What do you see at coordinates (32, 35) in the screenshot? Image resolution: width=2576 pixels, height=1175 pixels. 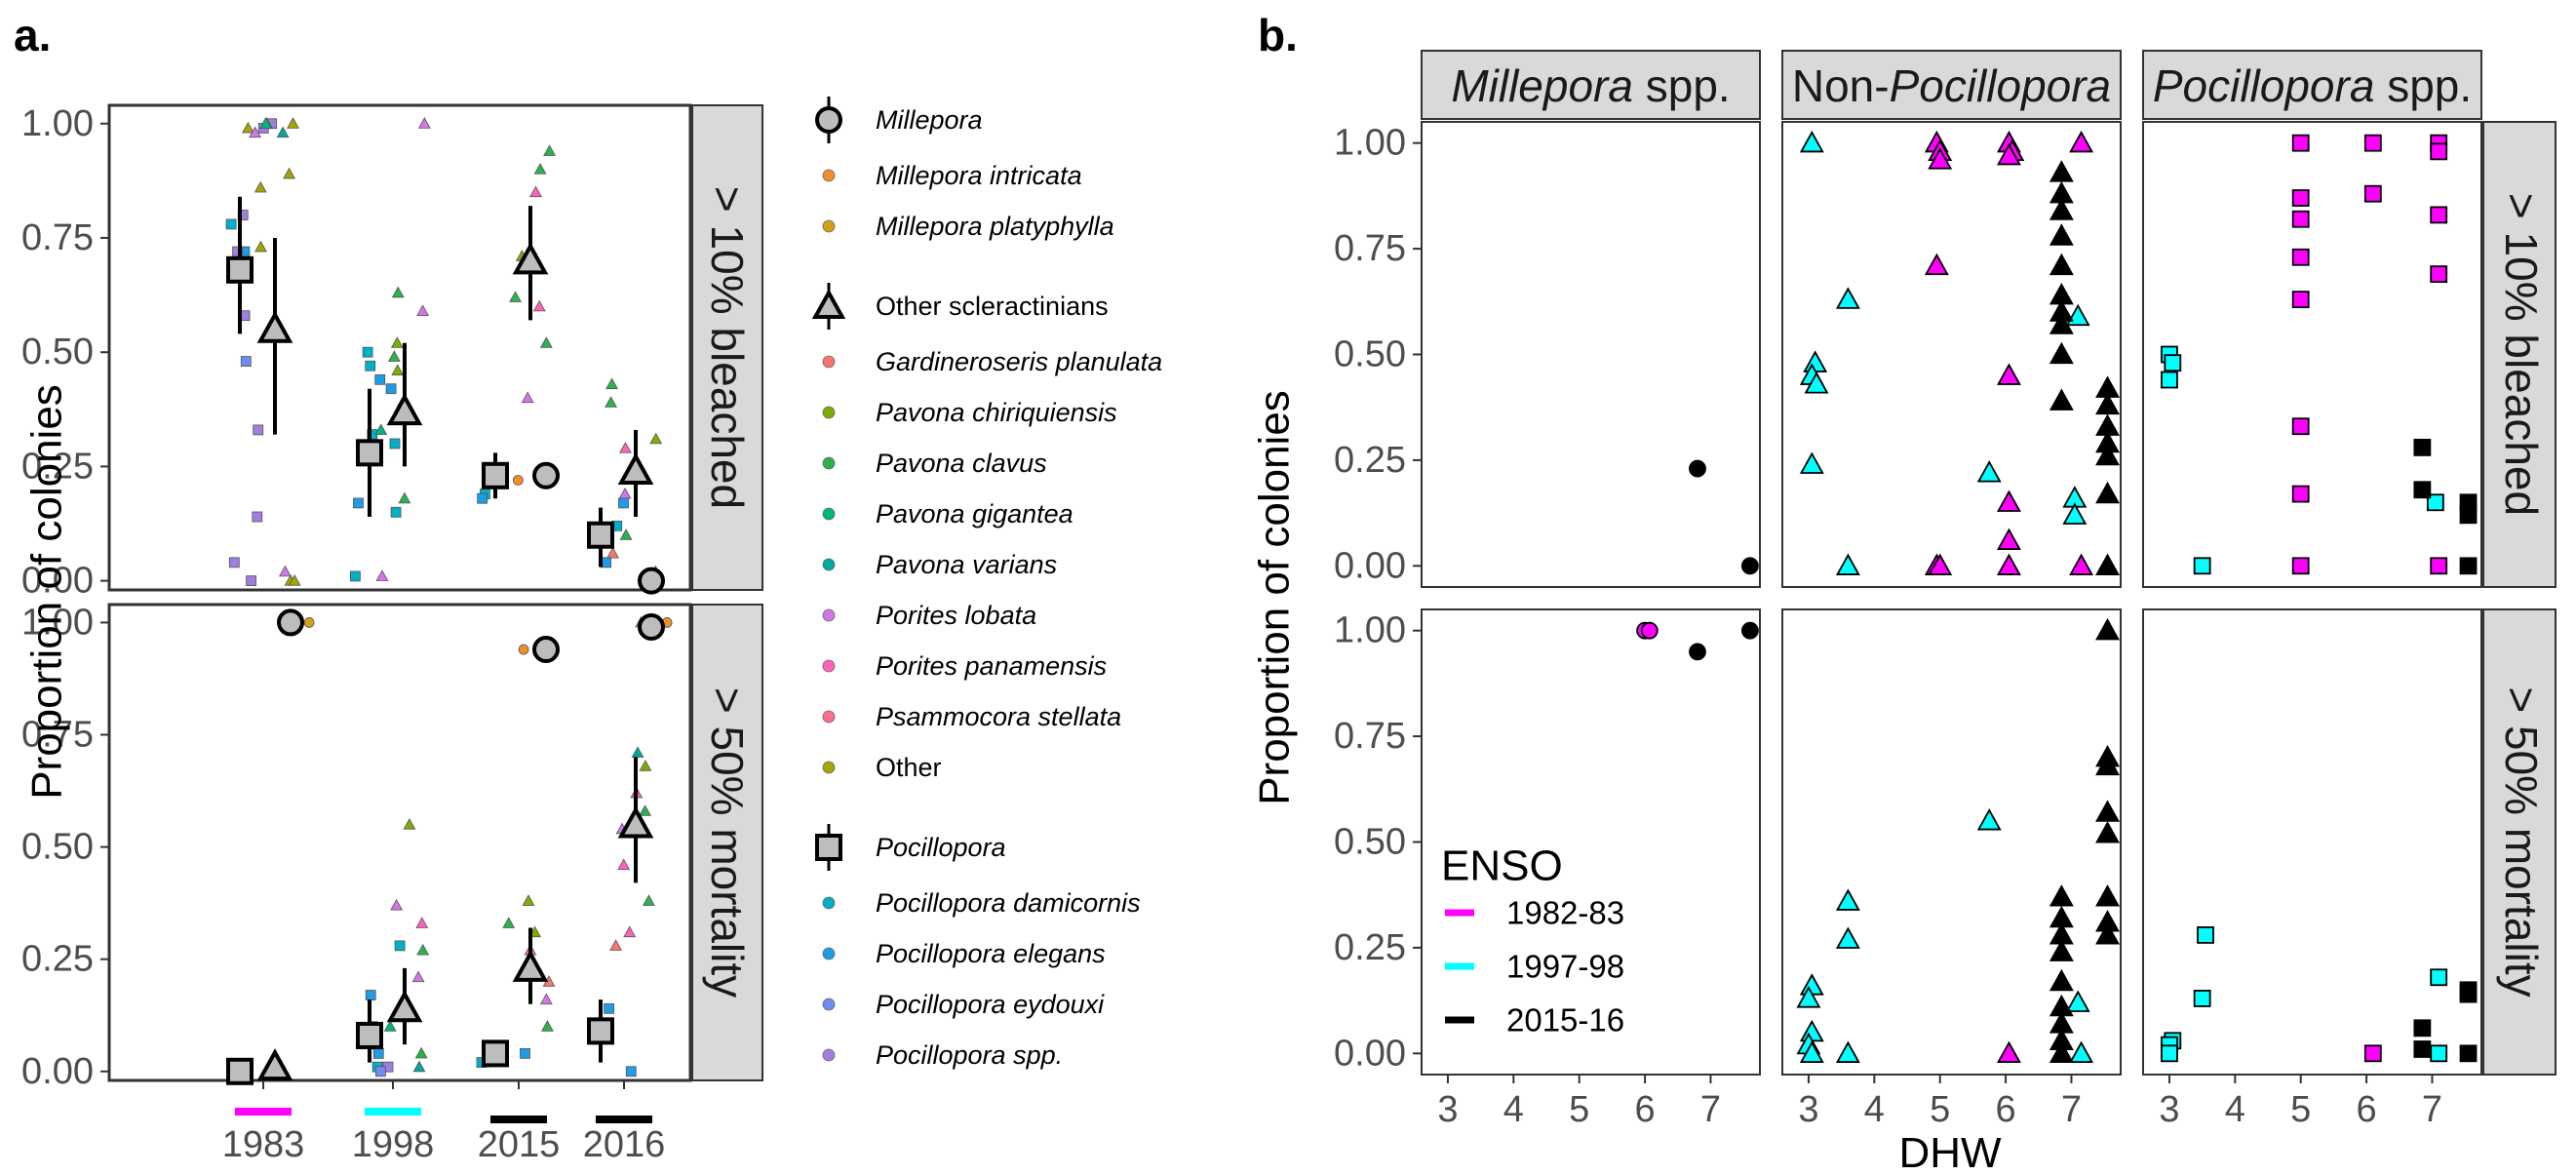 I see `panel-label-a: a.` at bounding box center [32, 35].